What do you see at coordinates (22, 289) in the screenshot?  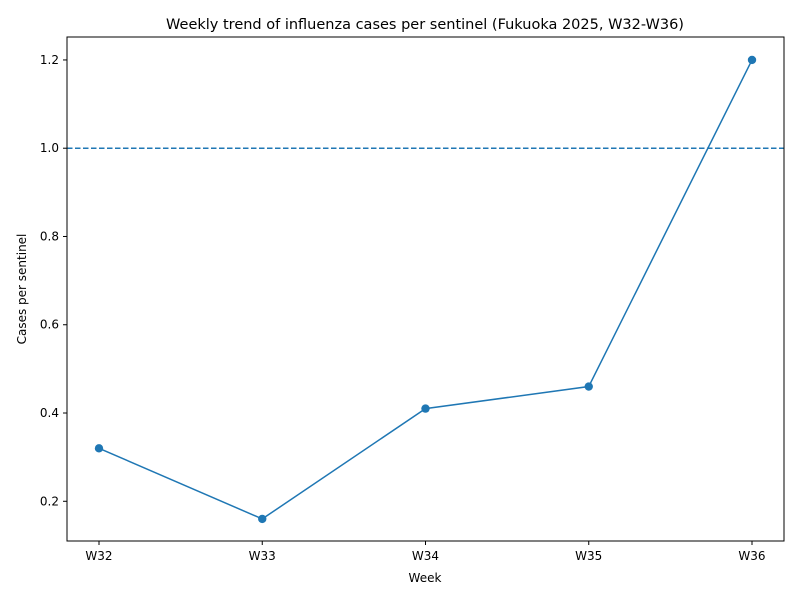 I see `y-axis-label: Cases per sentinel` at bounding box center [22, 289].